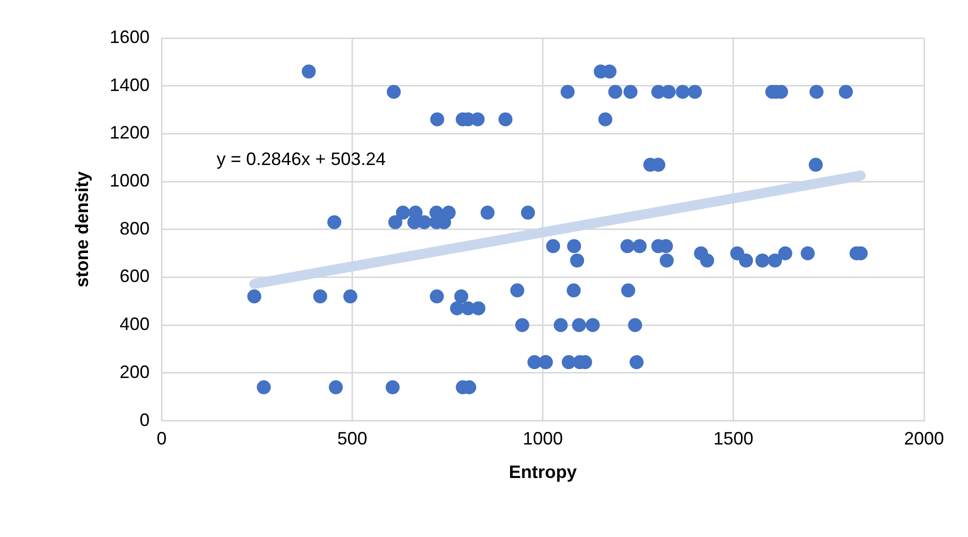 The height and width of the screenshot is (537, 968). Describe the element at coordinates (135, 324) in the screenshot. I see `y-tick-label: 400` at that location.